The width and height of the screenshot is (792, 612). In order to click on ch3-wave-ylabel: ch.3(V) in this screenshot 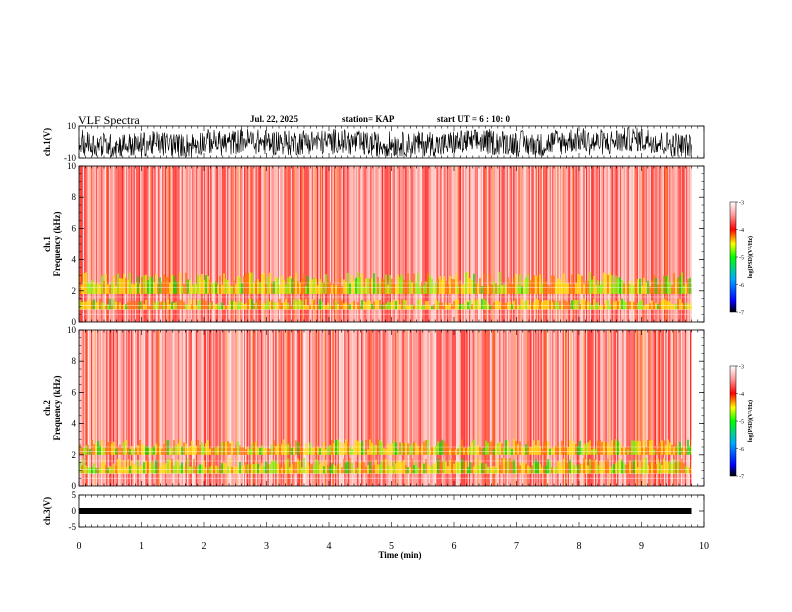, I will do `click(47, 511)`.